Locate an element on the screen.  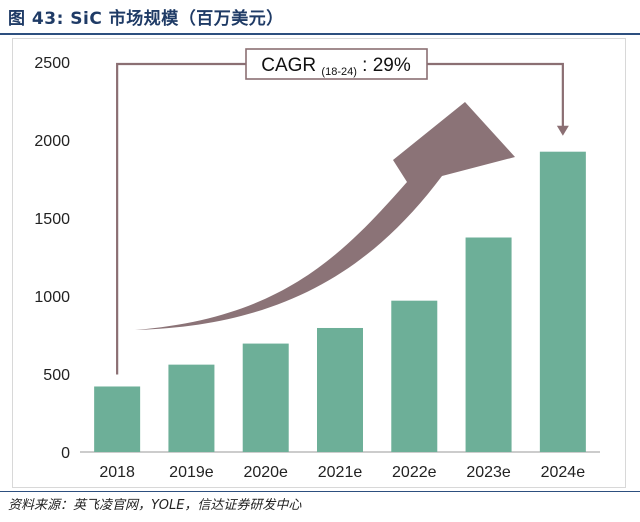
cagr-box is located at coordinates (336, 64).